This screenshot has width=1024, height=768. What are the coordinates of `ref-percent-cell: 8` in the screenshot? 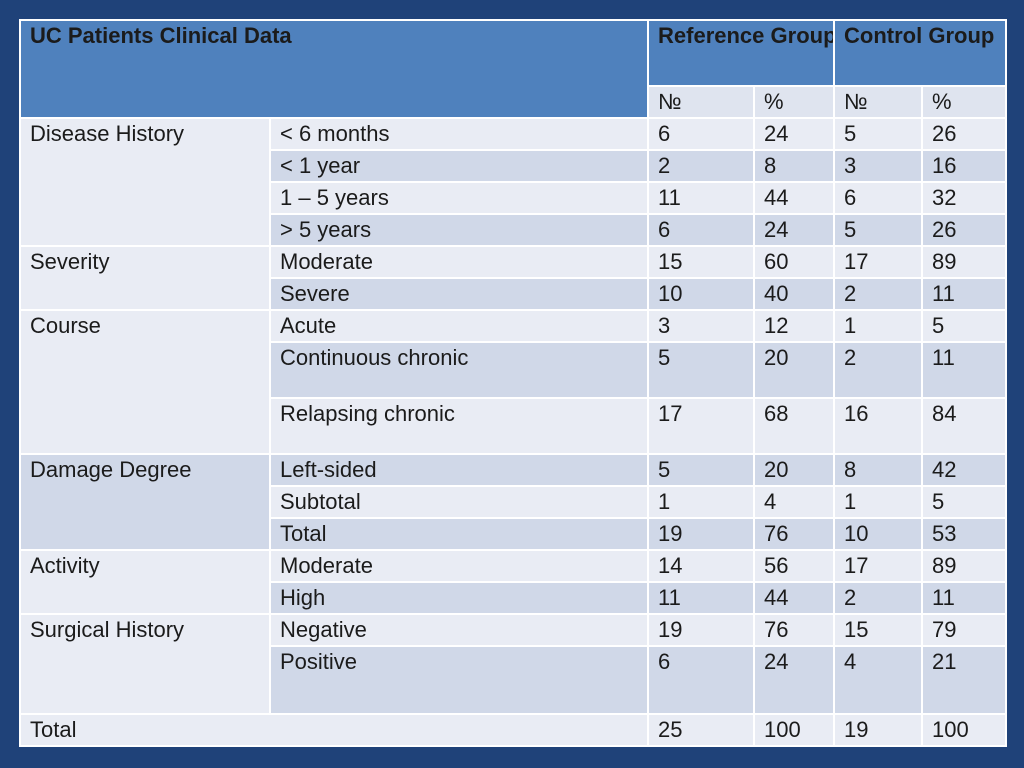 It's located at (794, 166).